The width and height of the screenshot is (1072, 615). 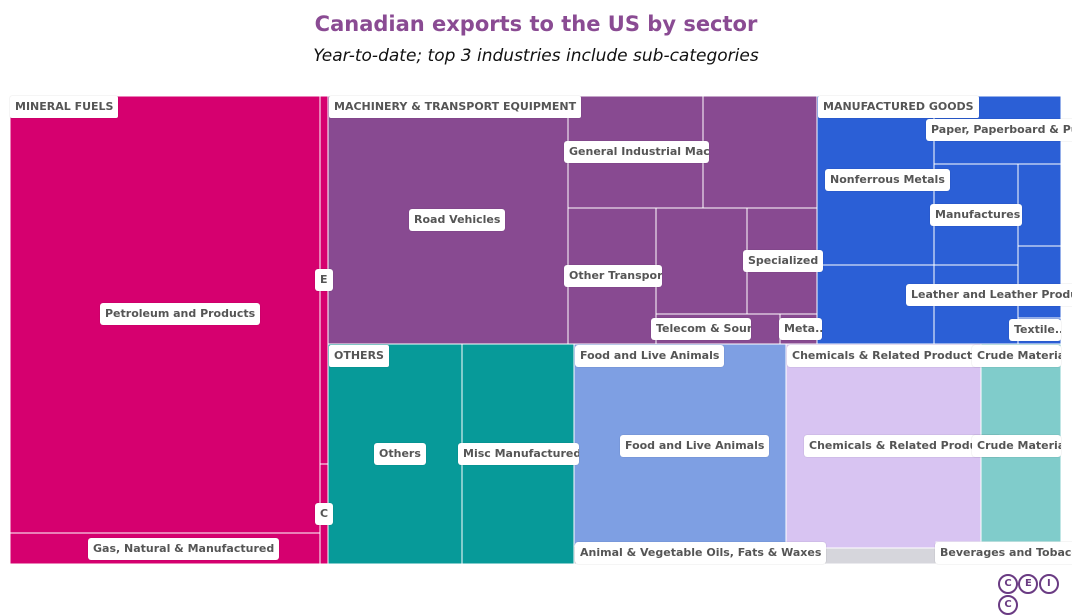 I want to click on group-label-machinery: MACHINERY & TRANSPORT EQUIPMENT, so click(x=455, y=107).